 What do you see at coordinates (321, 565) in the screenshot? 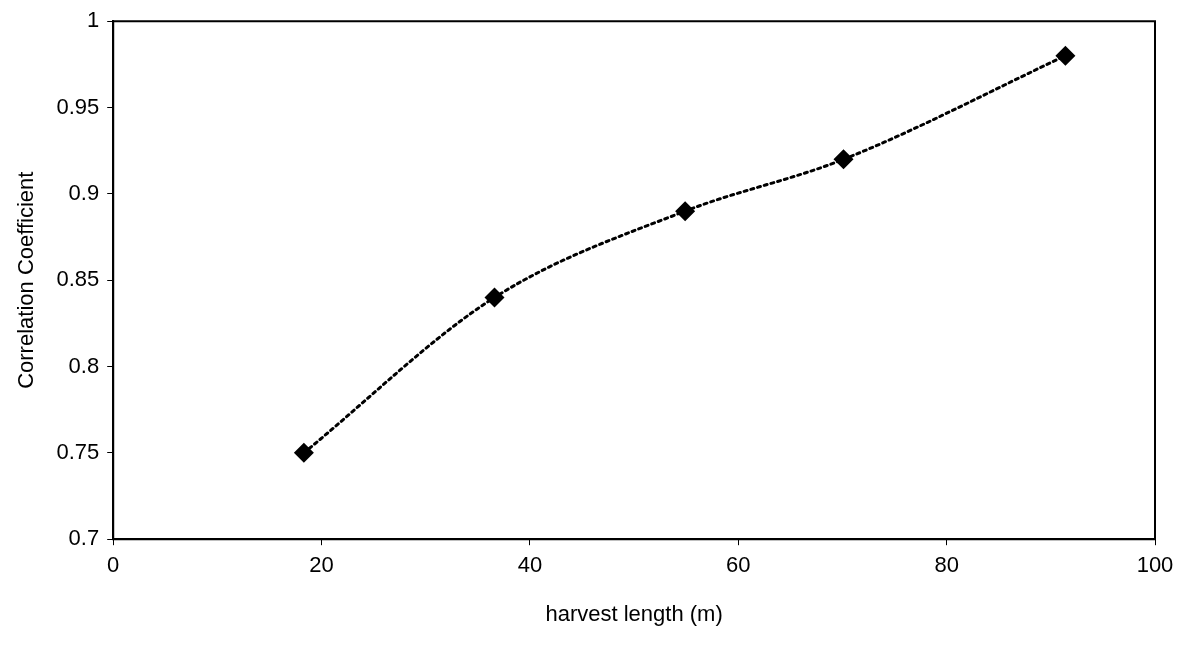
I see `x-tick-label: 20` at bounding box center [321, 565].